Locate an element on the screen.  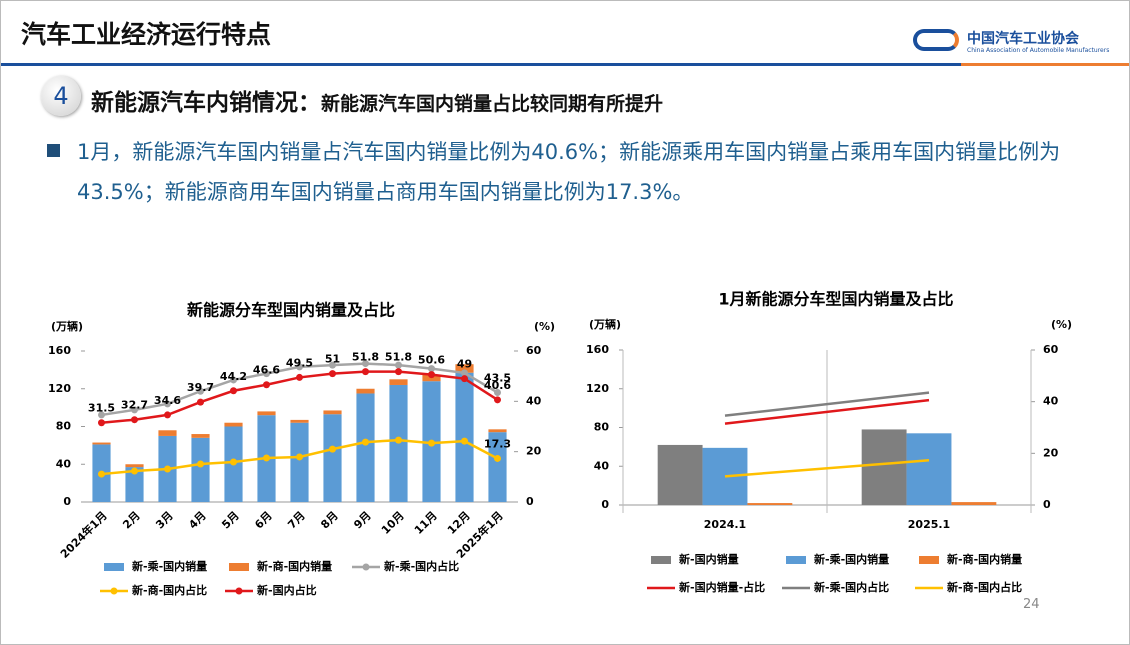
x-tick-label: 8月 is located at coordinates (329, 520).